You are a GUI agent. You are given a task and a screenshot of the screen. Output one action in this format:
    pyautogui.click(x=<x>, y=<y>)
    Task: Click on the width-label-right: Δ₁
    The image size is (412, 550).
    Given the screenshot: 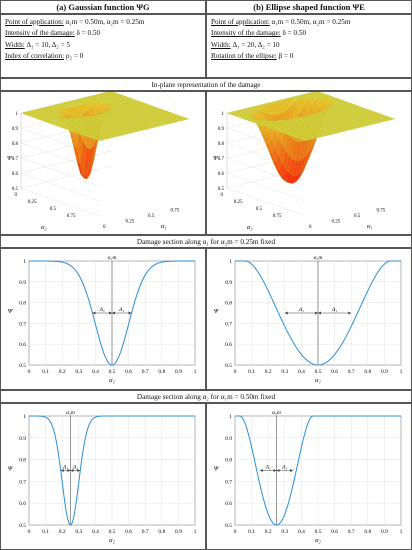 What is the action you would take?
    pyautogui.click(x=334, y=310)
    